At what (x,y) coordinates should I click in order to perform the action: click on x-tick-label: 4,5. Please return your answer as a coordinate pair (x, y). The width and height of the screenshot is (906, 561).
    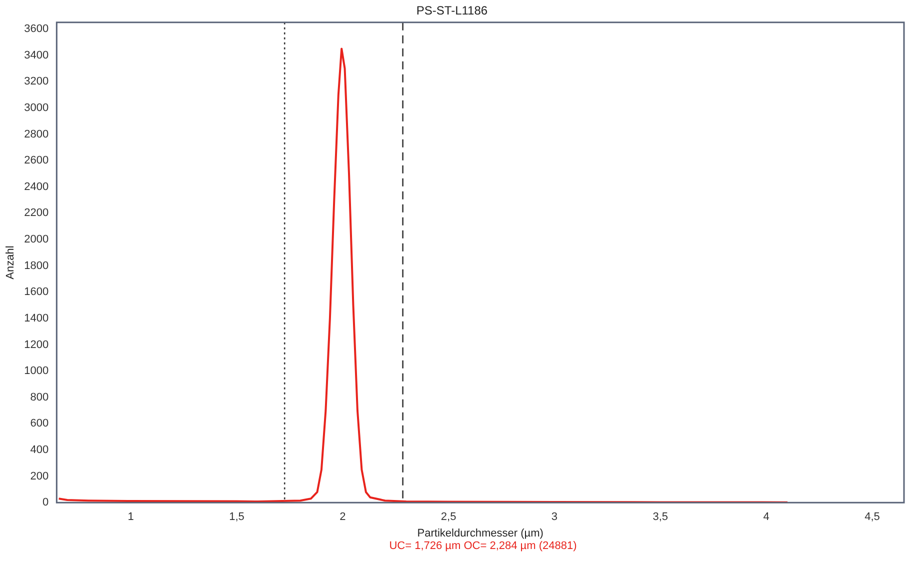
    Looking at the image, I should click on (872, 517).